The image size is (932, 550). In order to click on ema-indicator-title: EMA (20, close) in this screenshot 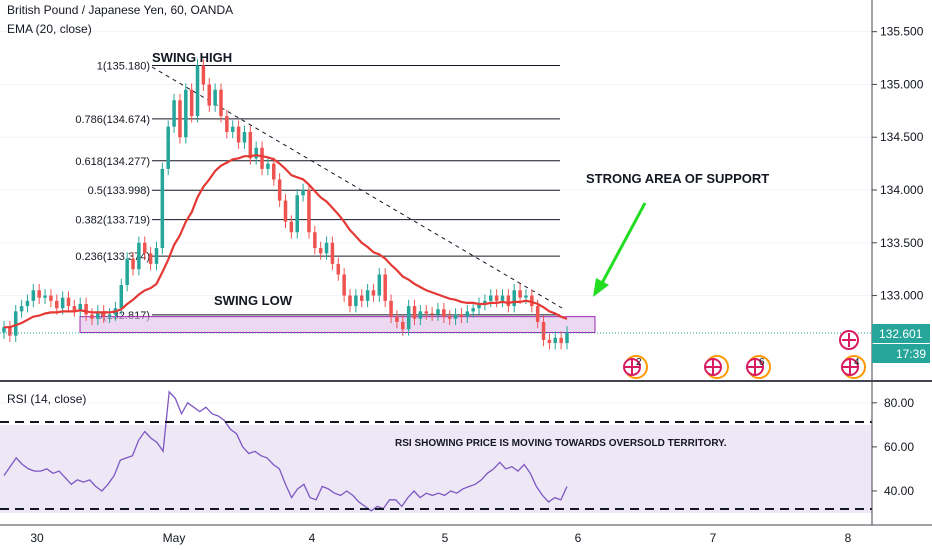, I will do `click(49, 29)`.